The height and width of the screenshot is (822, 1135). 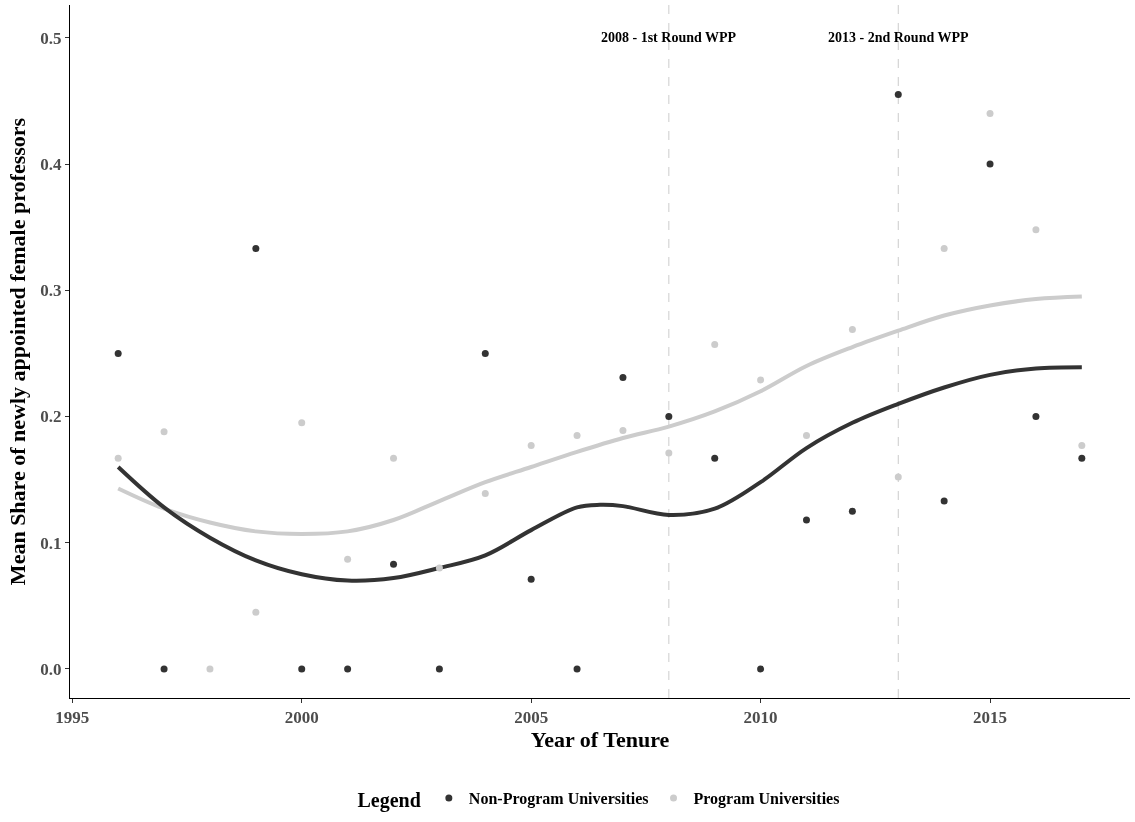 I want to click on x-axis-title: Year of Tenure, so click(x=600, y=740).